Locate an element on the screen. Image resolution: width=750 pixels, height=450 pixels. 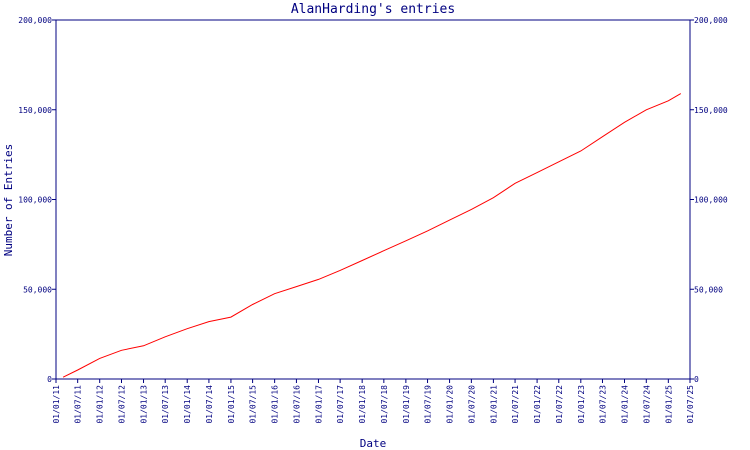
y-axis-label: Number of Entries is located at coordinates (8, 200).